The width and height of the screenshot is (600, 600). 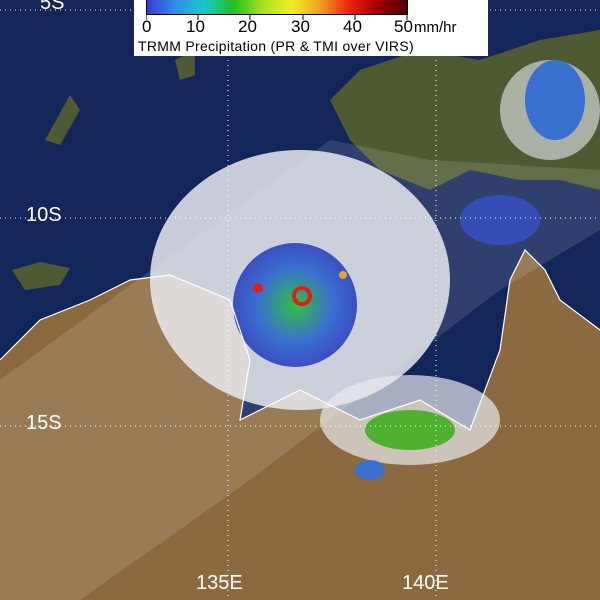 I want to click on tick-label: 30, so click(x=300, y=26).